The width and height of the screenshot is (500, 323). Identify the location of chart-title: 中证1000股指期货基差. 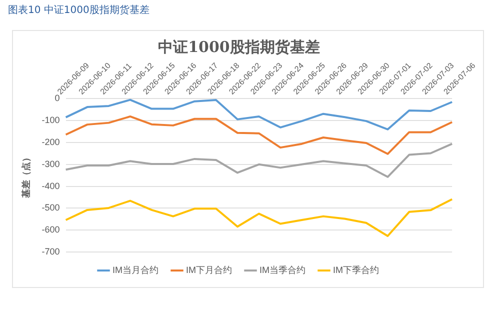
(239, 47).